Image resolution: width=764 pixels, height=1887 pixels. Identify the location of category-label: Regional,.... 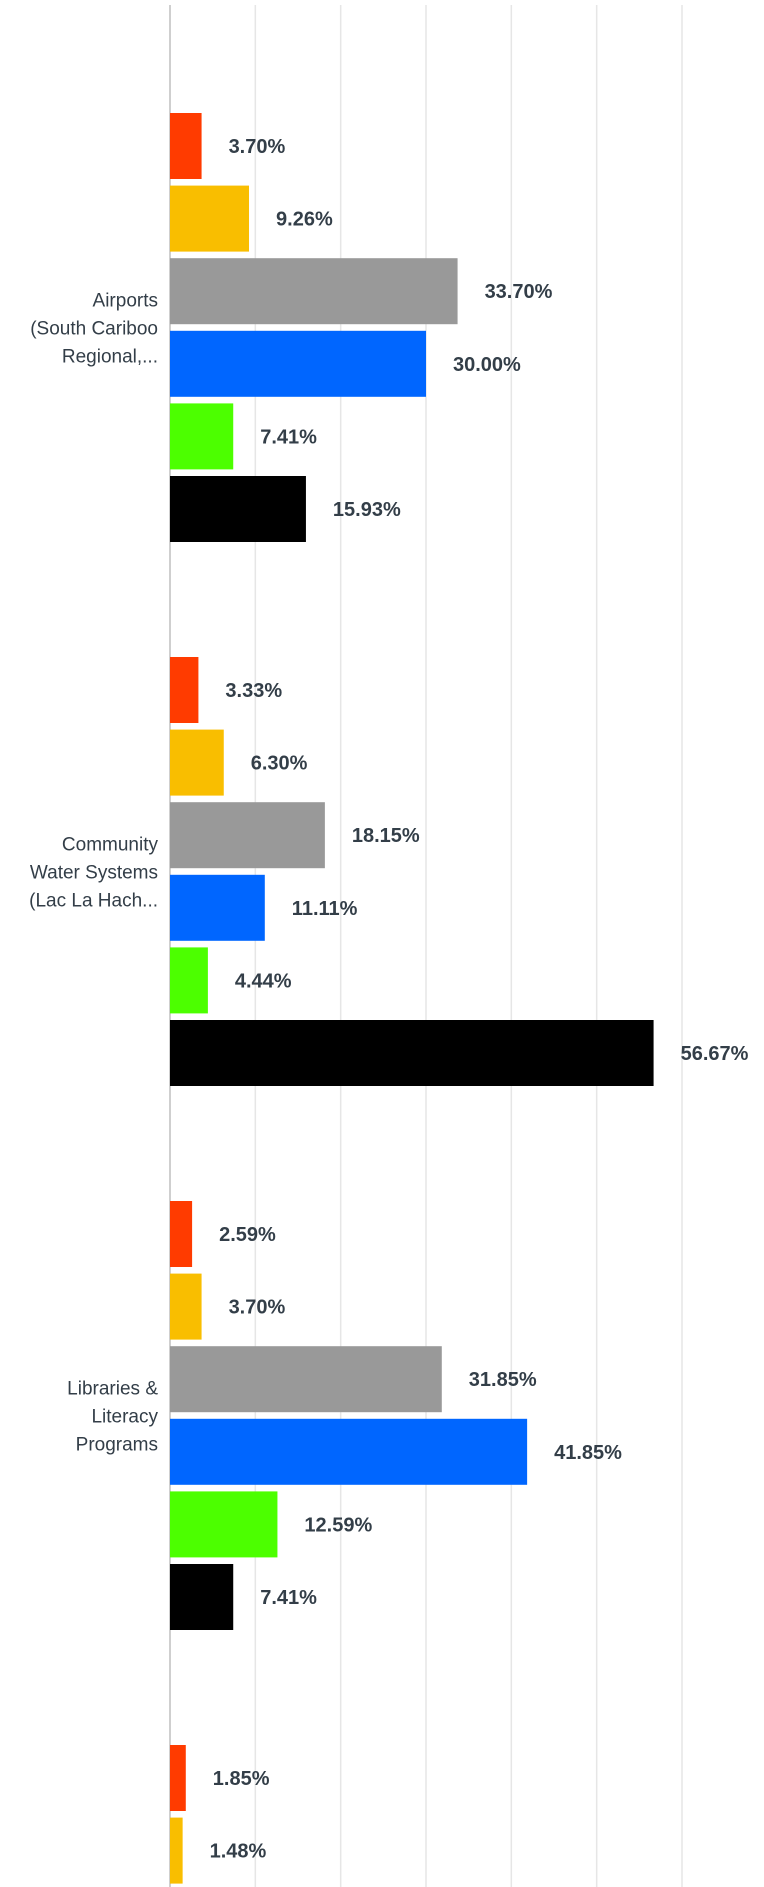
(110, 357).